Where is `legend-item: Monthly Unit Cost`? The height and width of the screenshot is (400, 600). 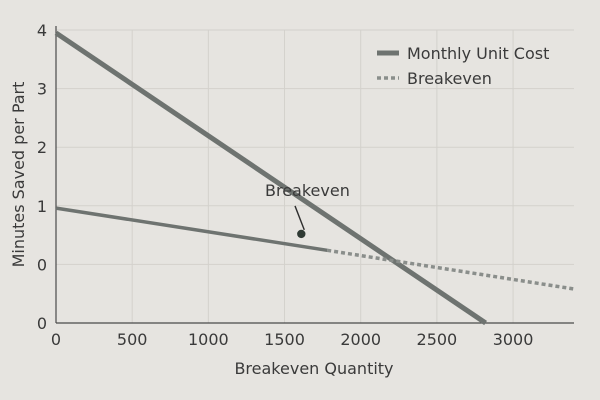 legend-item: Monthly Unit Cost is located at coordinates (463, 53).